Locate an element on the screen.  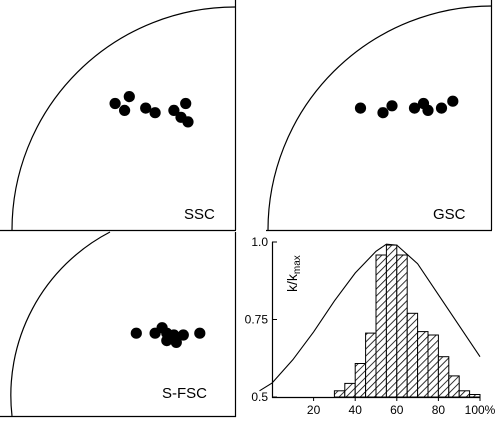
x-tick-label-4: 80 is located at coordinates (439, 410).